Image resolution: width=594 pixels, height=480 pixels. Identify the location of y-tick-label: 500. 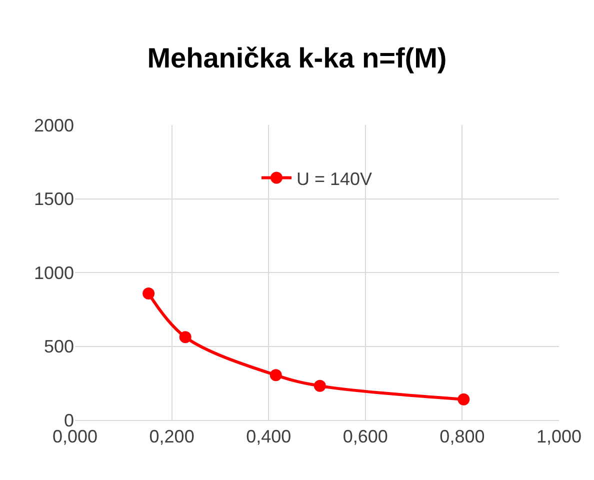
(59, 346).